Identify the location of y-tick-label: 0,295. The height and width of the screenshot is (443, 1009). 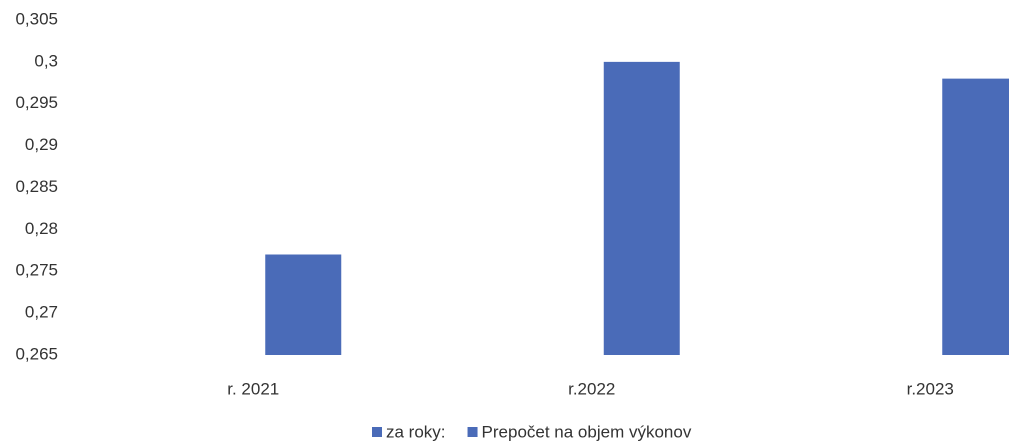
(36, 102).